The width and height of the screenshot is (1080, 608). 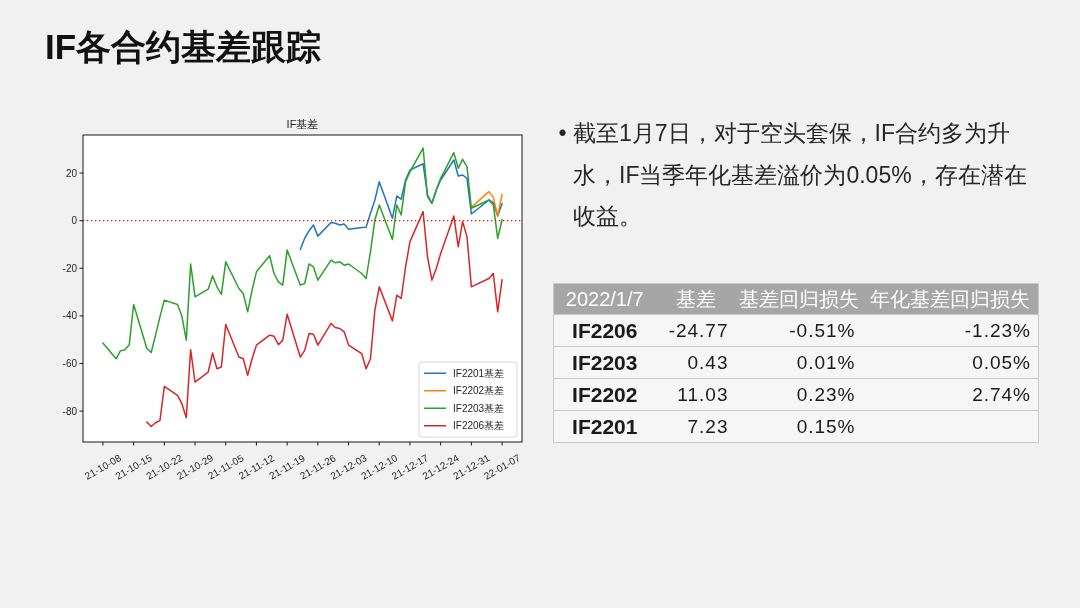 I want to click on table-header: 基差, so click(x=695, y=299).